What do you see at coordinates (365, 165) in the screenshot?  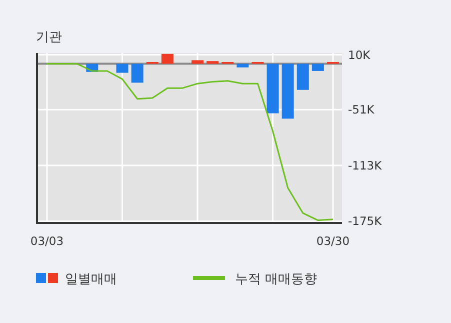 I see `y-tick-label: -113K` at bounding box center [365, 165].